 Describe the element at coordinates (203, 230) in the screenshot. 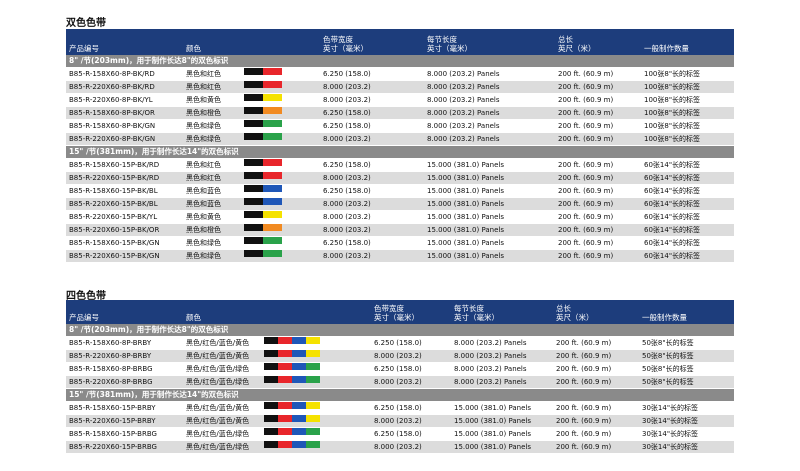

I see `color-label: 黑色和橙色` at that location.